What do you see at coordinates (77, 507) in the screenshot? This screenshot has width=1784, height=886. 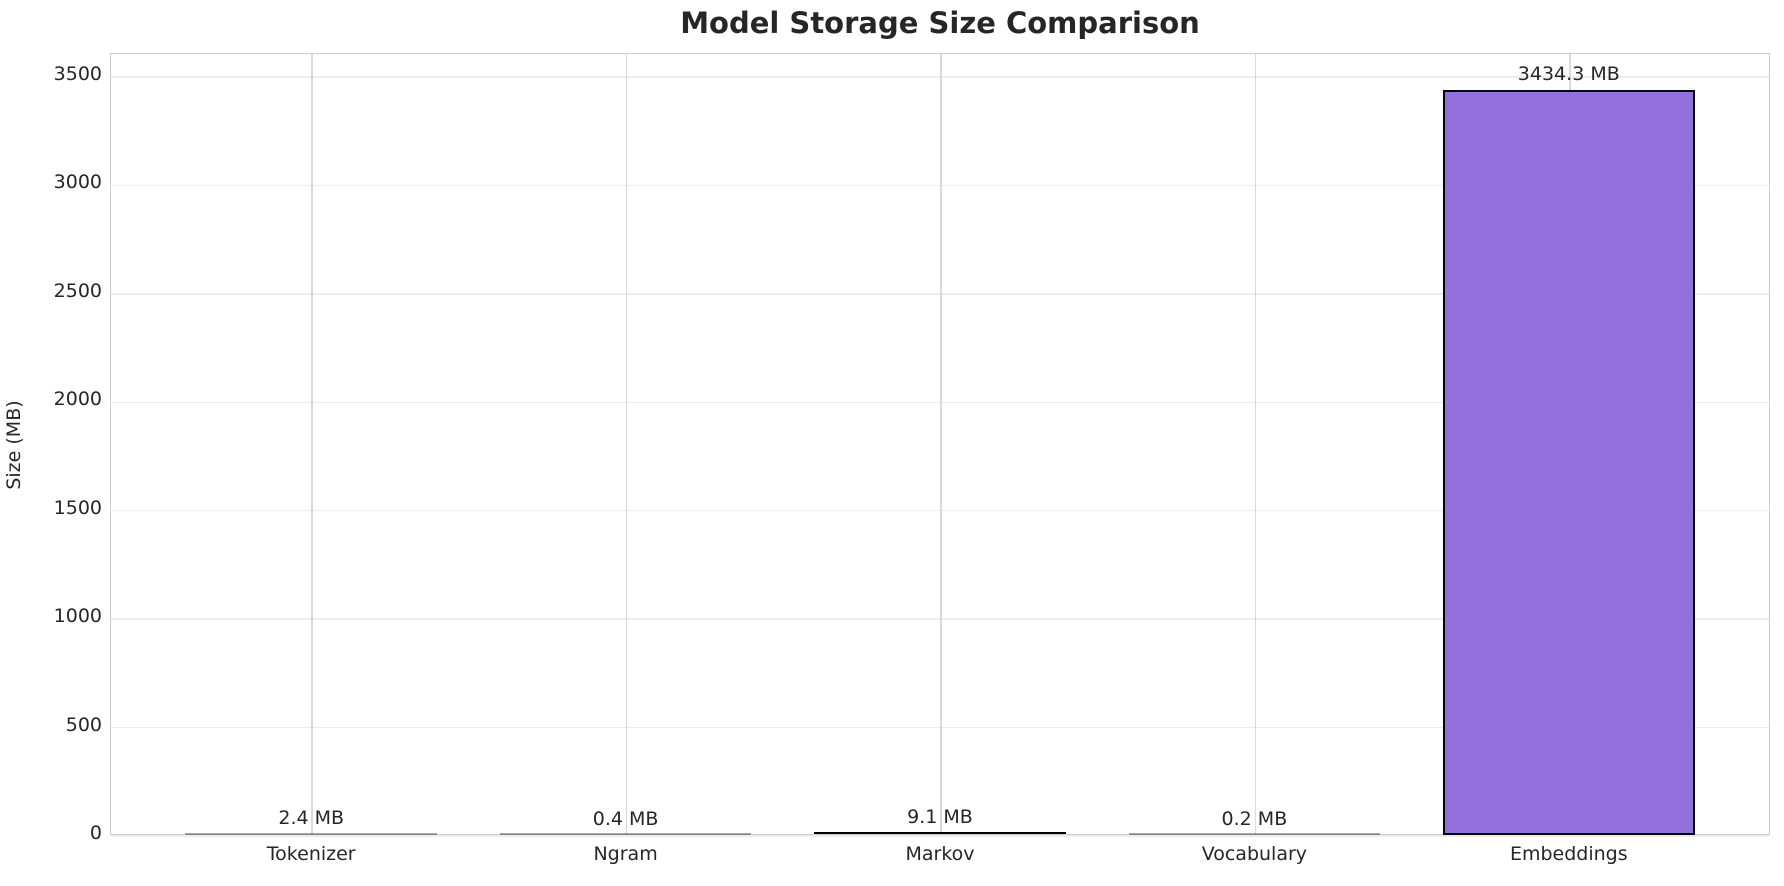 I see `y-tick-label: 1500` at bounding box center [77, 507].